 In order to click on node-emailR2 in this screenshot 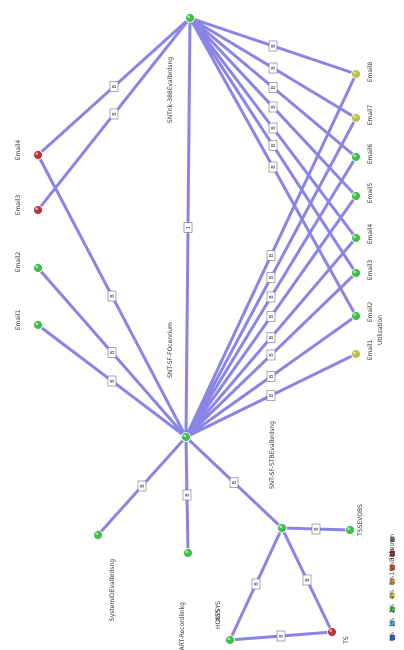, I will do `click(356, 316)`.